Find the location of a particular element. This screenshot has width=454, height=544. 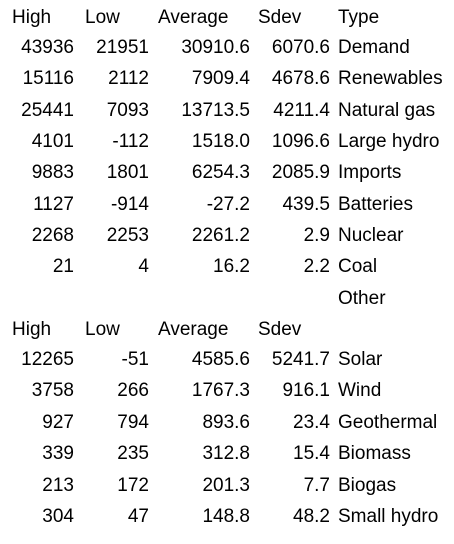

number-cell: 7093 is located at coordinates (127, 110).